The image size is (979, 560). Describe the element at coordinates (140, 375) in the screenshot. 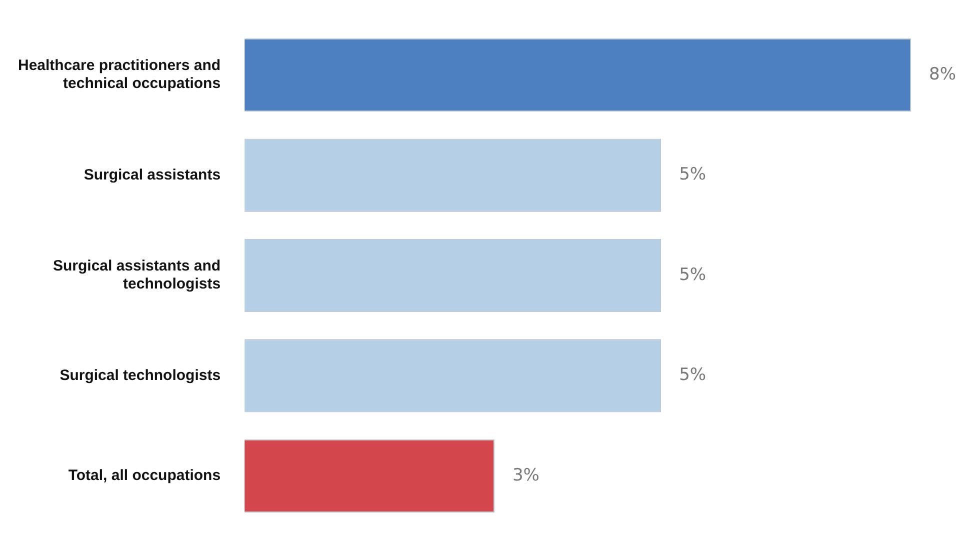

I see `y-tick-label: Surgical technologists` at that location.